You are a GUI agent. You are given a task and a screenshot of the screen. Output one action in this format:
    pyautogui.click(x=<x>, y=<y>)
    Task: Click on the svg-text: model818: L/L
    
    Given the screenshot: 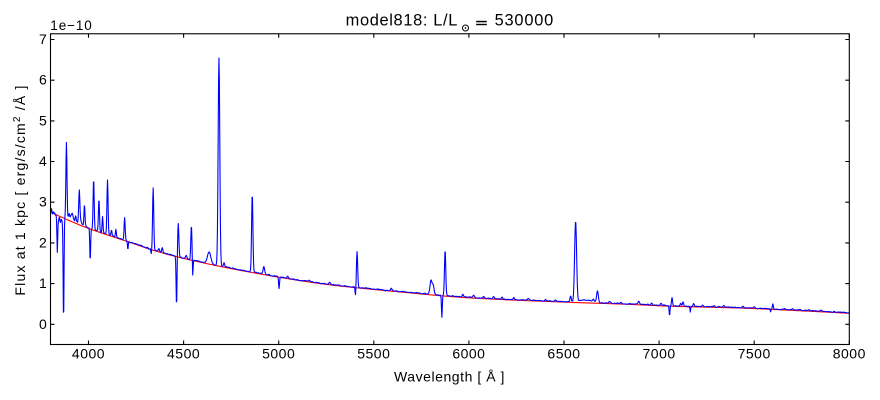 What is the action you would take?
    pyautogui.click(x=402, y=21)
    